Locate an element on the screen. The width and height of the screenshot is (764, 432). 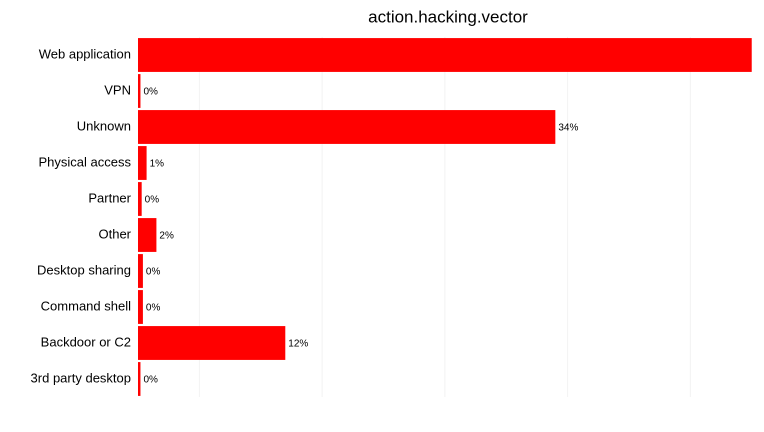
y-tick-label: Desktop sharing is located at coordinates (84, 269).